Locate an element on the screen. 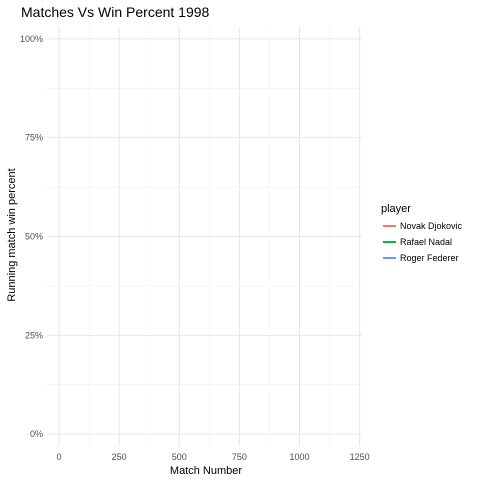 Image resolution: width=480 pixels, height=480 pixels. legend-item: Rafael Nadal is located at coordinates (416, 242).